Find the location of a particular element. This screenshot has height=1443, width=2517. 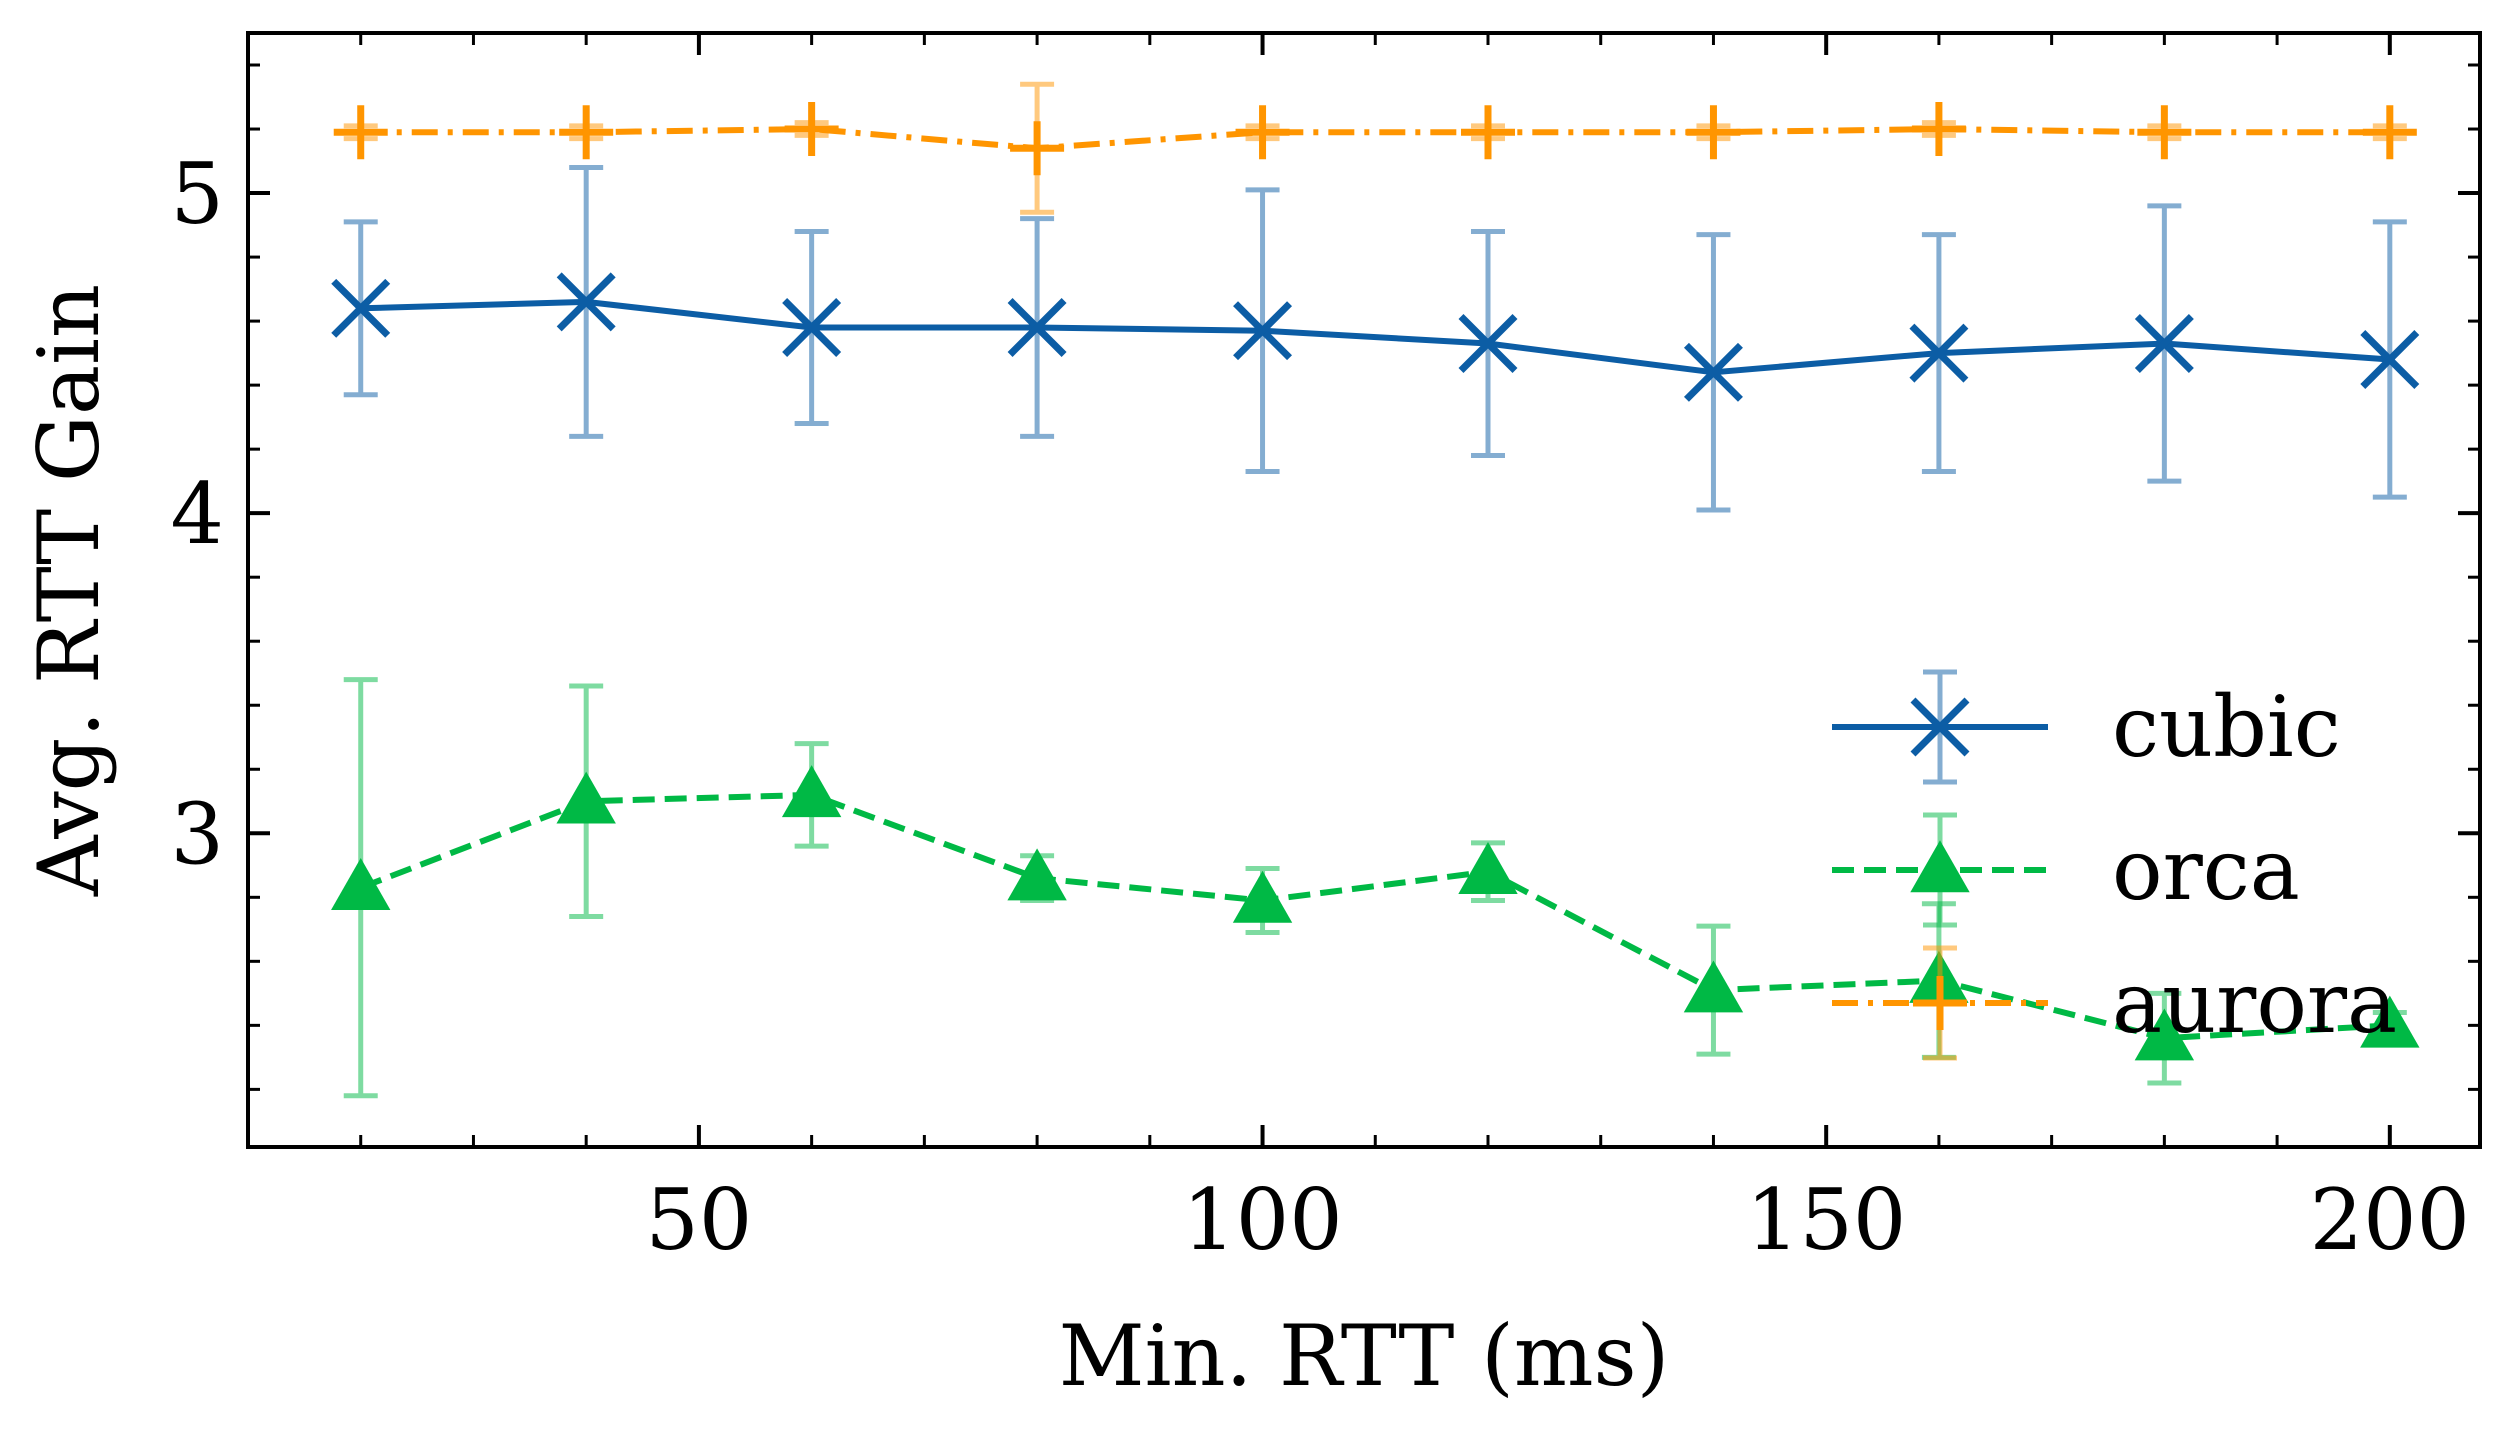

y-tick-label: 3 is located at coordinates (197, 834).